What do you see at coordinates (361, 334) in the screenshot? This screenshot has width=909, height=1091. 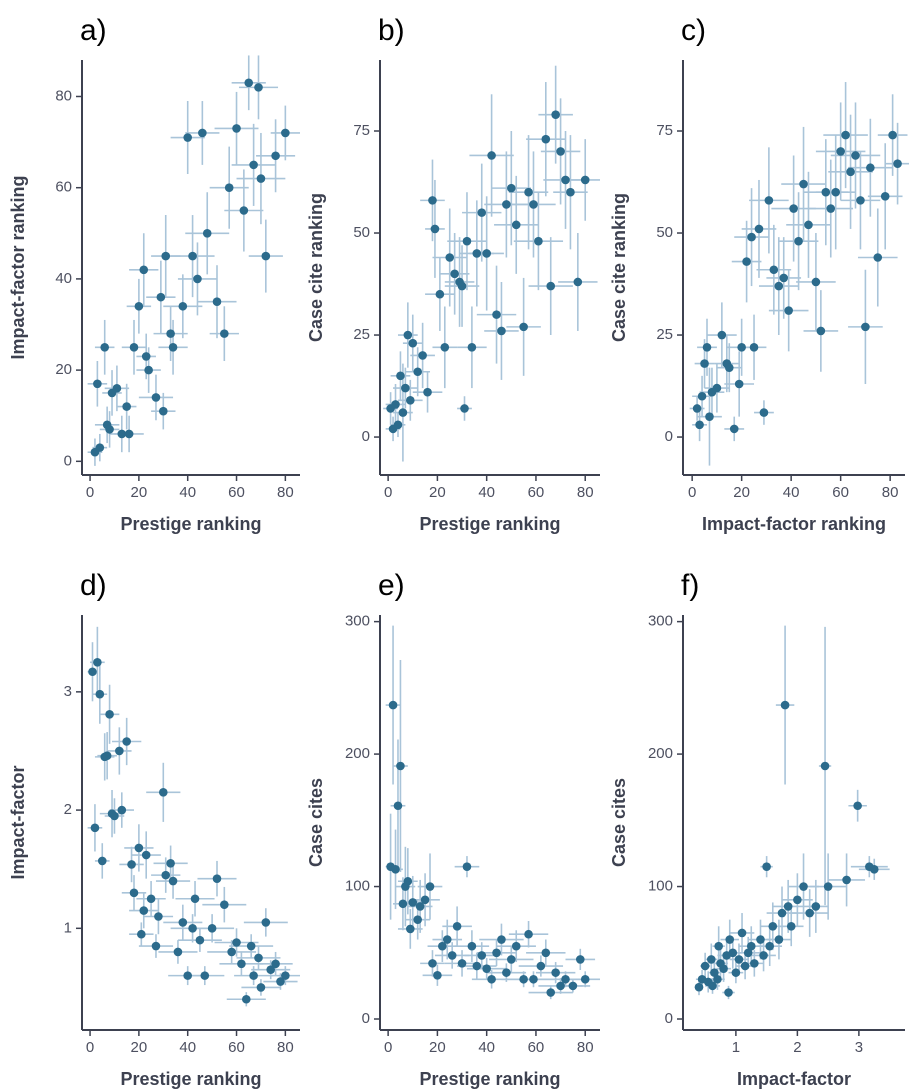 I see `y-tick-label: 25` at bounding box center [361, 334].